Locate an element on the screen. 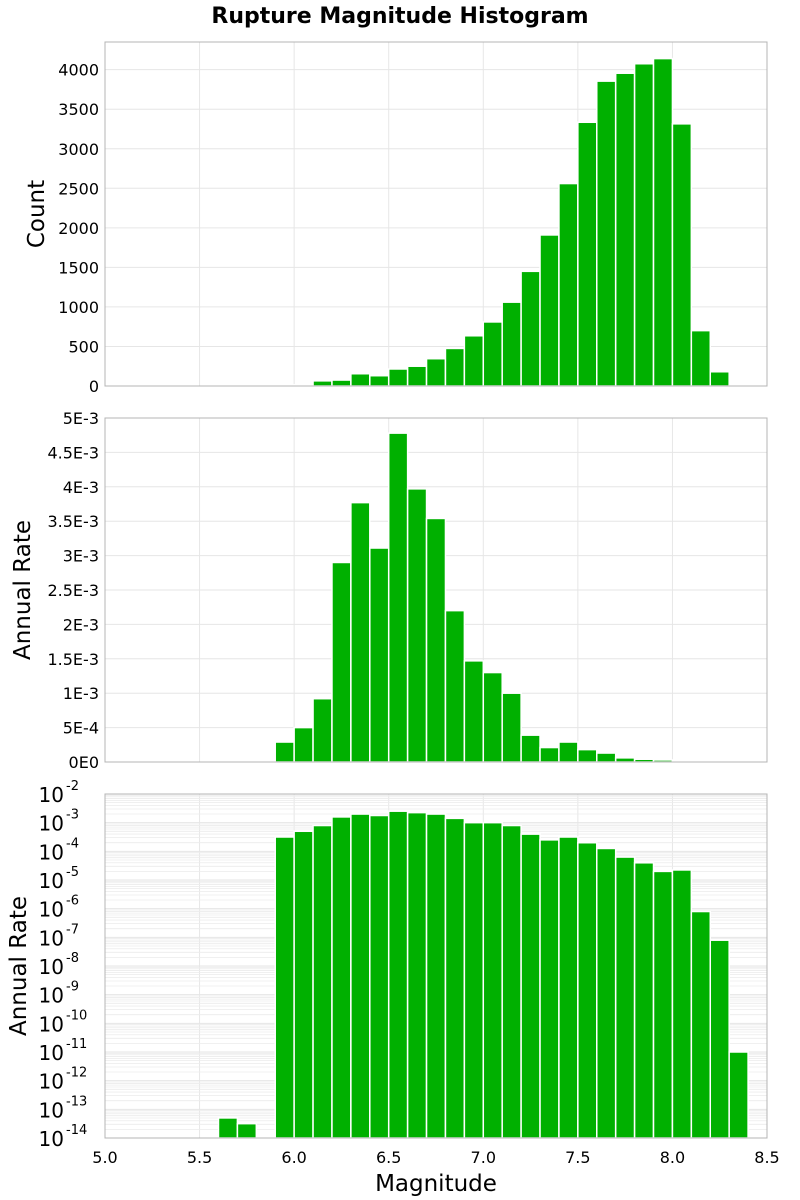 Image resolution: width=800 pixels, height=1200 pixels. x-axis-title: Magnitude is located at coordinates (436, 1184).